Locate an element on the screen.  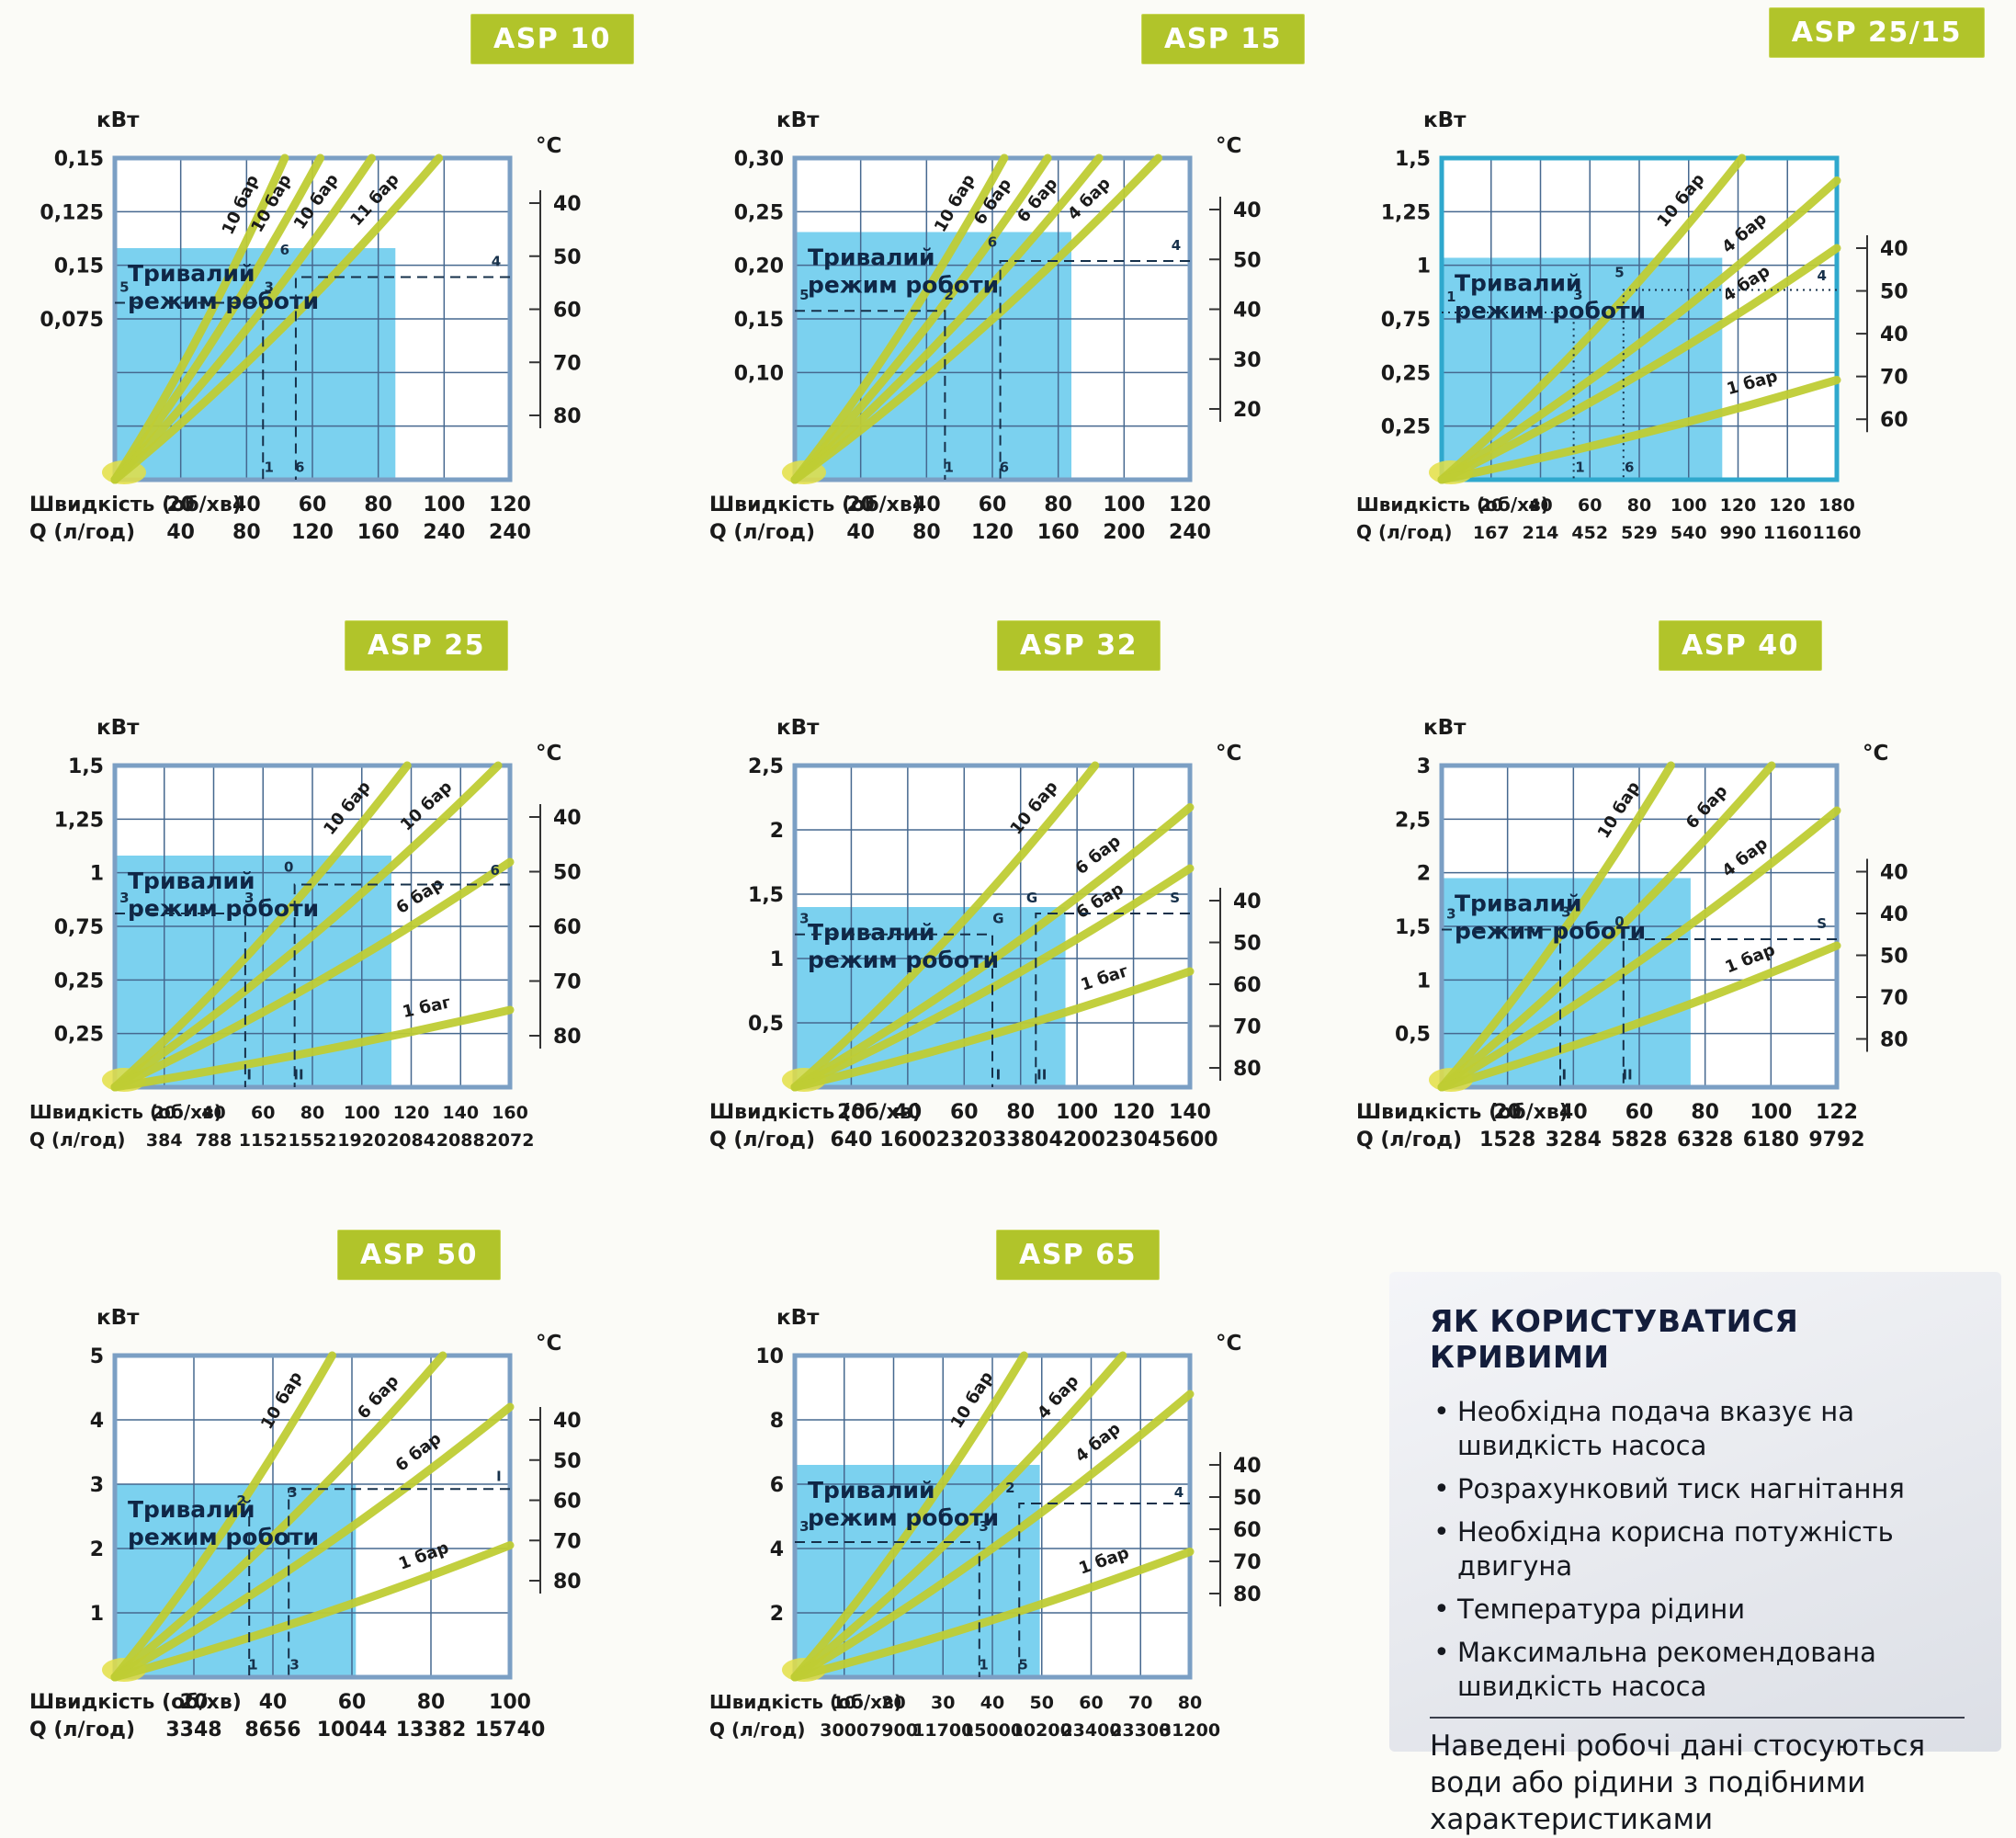
svg-text: 2072 is located at coordinates (510, 1140).